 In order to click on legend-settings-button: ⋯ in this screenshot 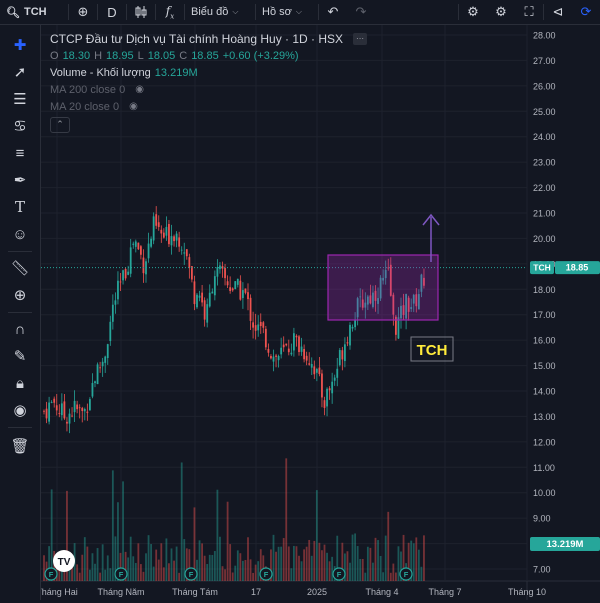, I will do `click(360, 38)`.